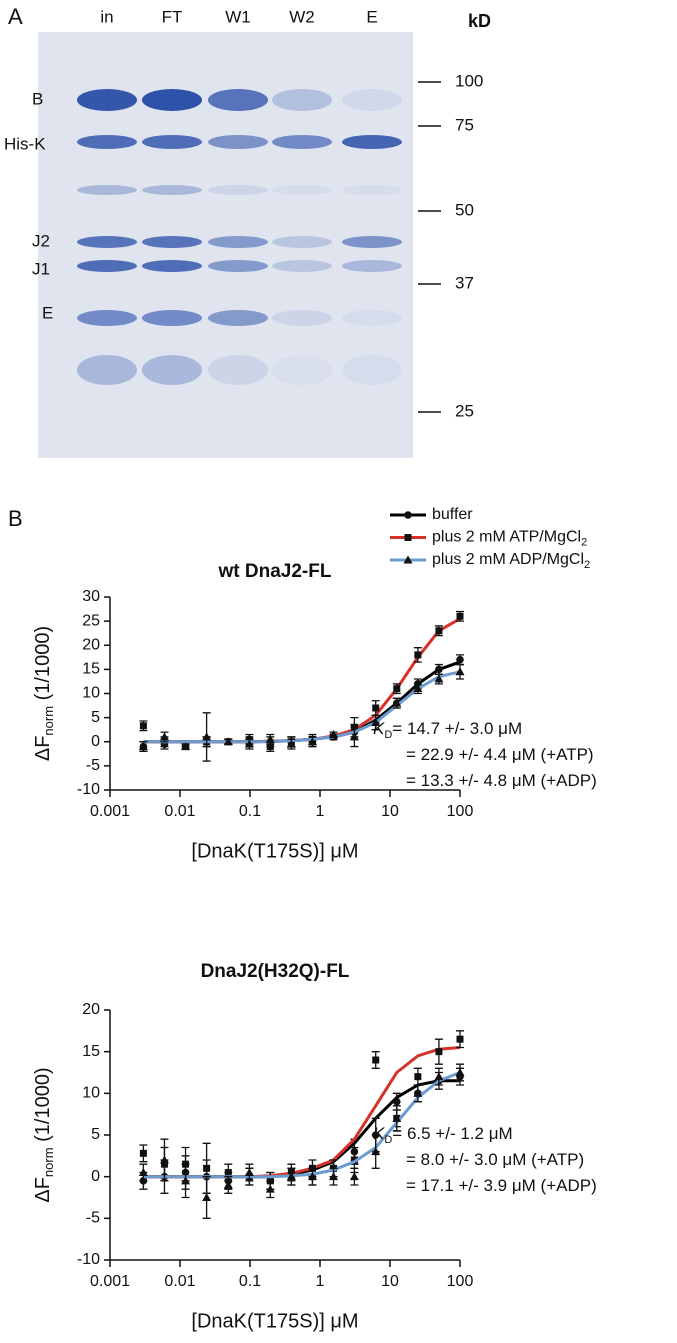 The width and height of the screenshot is (677, 1343). What do you see at coordinates (41, 240) in the screenshot?
I see `band-label: J2` at bounding box center [41, 240].